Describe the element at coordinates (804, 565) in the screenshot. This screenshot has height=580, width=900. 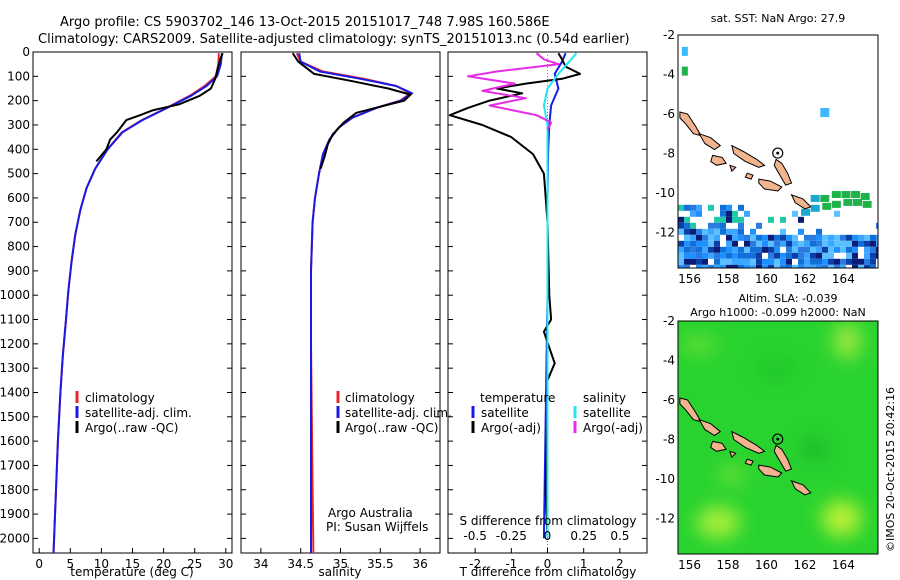
I see `map-x-tick-label: 162` at that location.